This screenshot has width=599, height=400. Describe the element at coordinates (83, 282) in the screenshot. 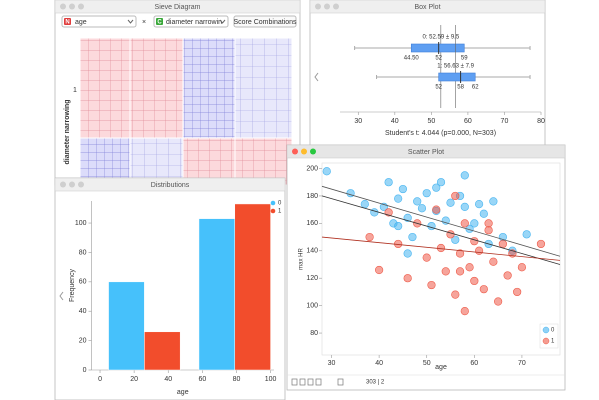

I see `y-tick-label: 60` at that location.